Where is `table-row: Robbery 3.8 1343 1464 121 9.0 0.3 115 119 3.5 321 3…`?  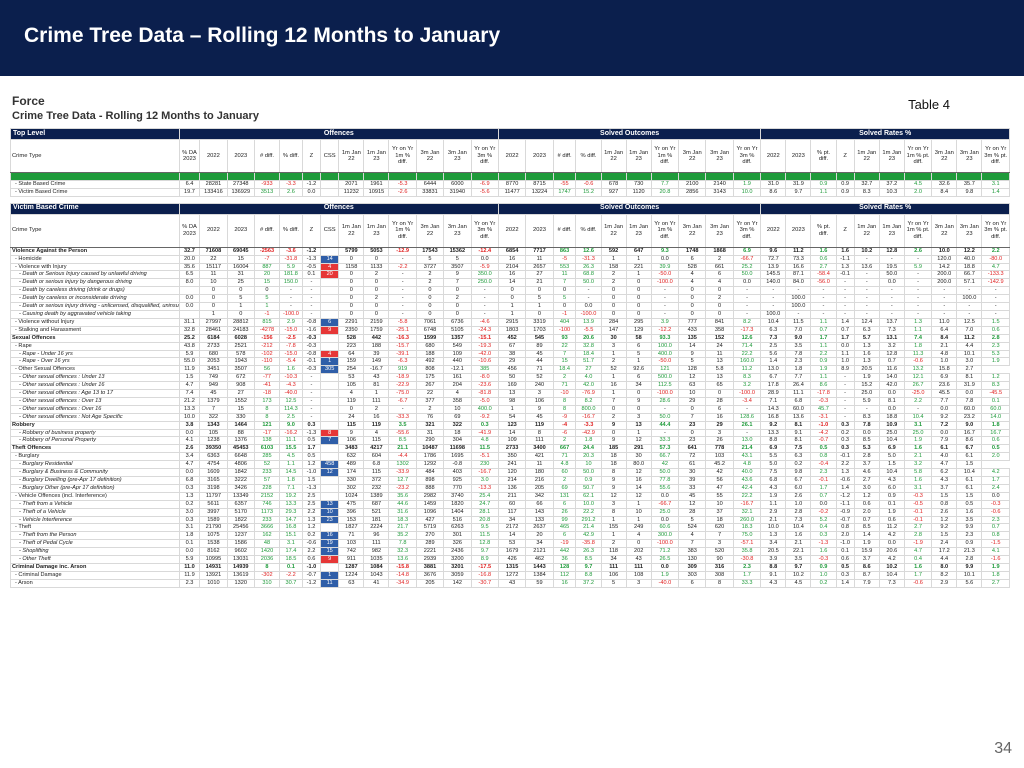
table-row: Robbery 3.8 1343 1464 121 9.0 0.3 115 119 3.5 321 3… is located at coordinates (510, 425).